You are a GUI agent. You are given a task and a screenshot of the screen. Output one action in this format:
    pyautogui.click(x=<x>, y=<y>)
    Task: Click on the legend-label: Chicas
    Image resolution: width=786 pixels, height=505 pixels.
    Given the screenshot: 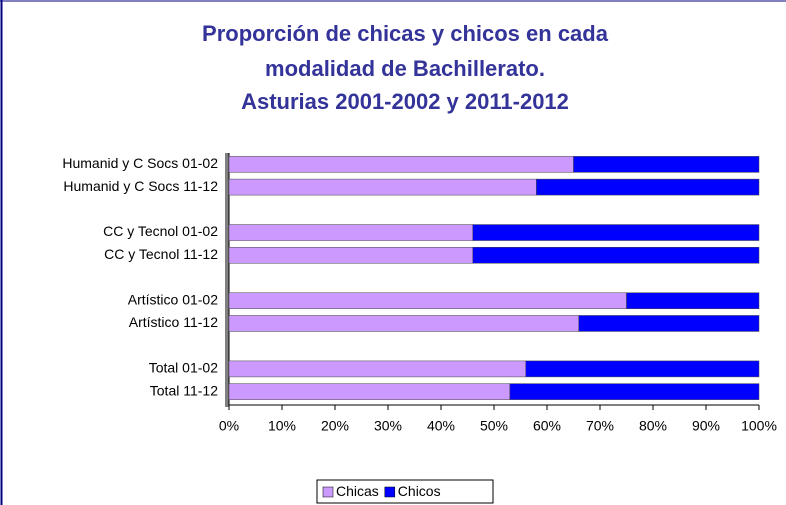 What is the action you would take?
    pyautogui.click(x=357, y=491)
    